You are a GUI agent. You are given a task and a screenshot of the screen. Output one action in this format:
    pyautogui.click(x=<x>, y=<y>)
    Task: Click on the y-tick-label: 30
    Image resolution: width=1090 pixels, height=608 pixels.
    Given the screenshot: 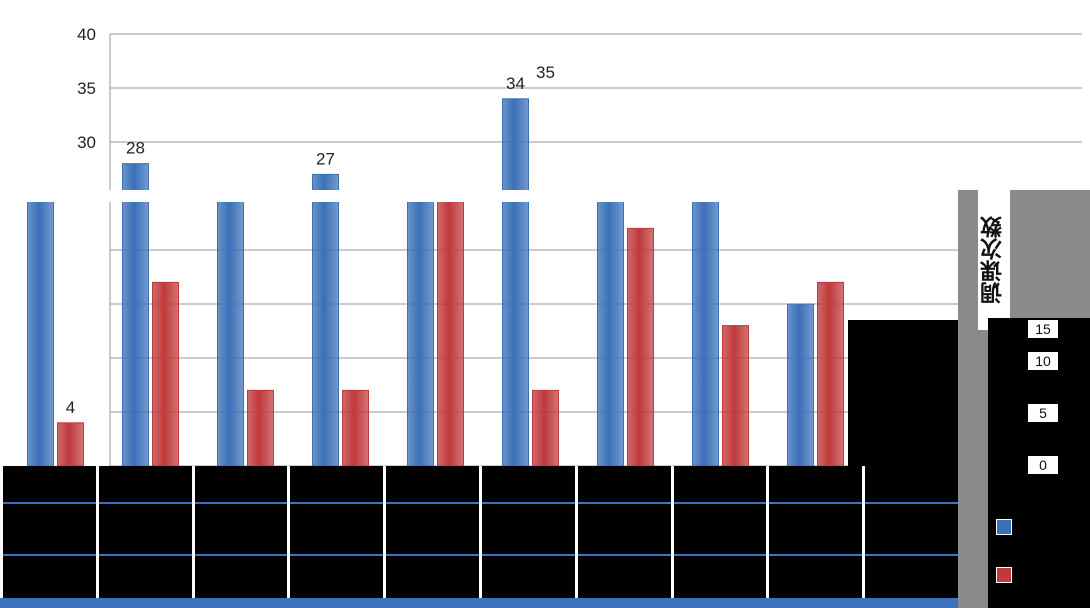 What is the action you would take?
    pyautogui.click(x=86, y=142)
    